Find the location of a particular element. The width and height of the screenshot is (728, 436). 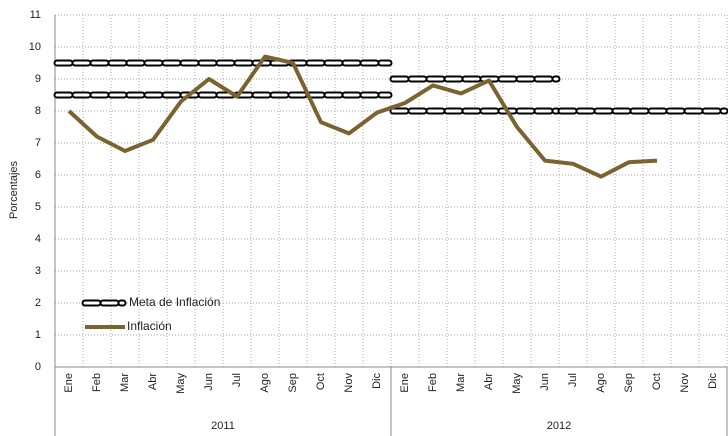

y-tick-label: 5 is located at coordinates (38, 207).